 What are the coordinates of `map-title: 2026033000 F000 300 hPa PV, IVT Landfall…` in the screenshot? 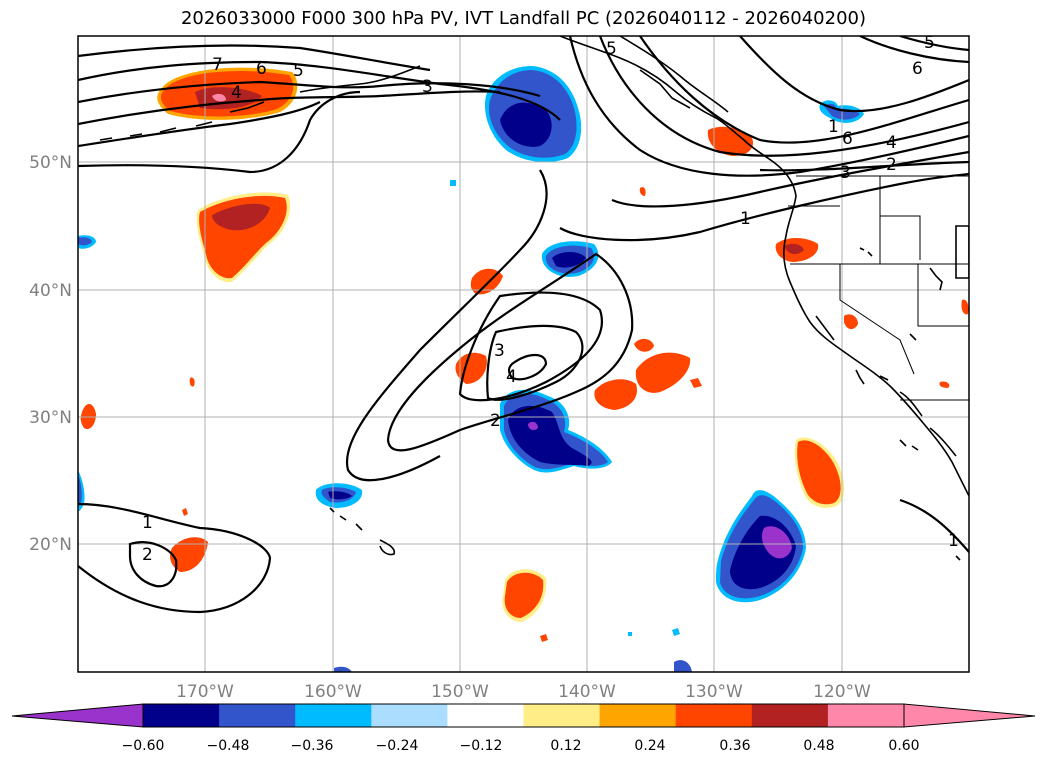 It's located at (523, 18).